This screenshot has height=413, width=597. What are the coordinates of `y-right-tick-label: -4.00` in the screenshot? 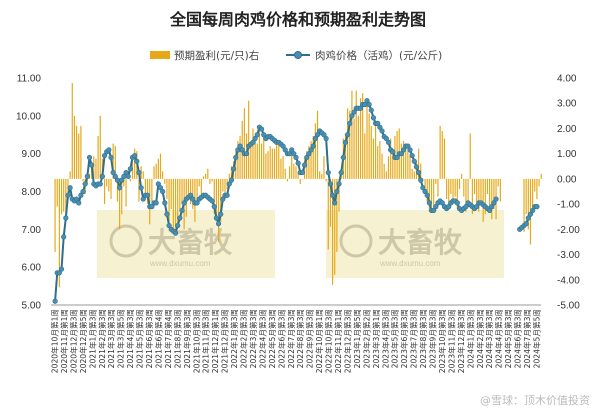 It's located at (568, 280).